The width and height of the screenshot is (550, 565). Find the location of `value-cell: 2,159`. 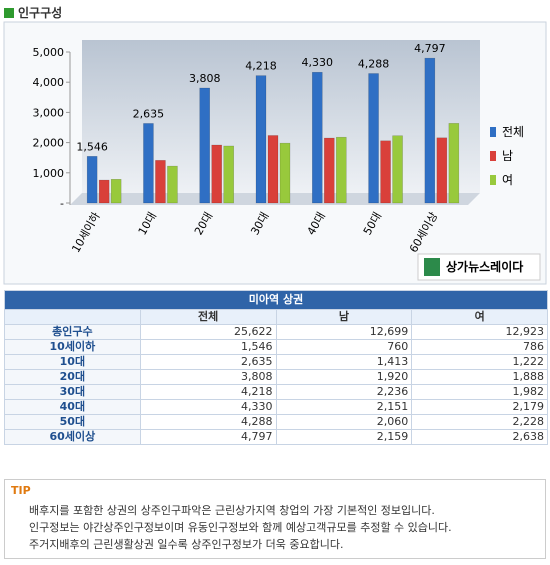

value-cell: 2,159 is located at coordinates (344, 437).